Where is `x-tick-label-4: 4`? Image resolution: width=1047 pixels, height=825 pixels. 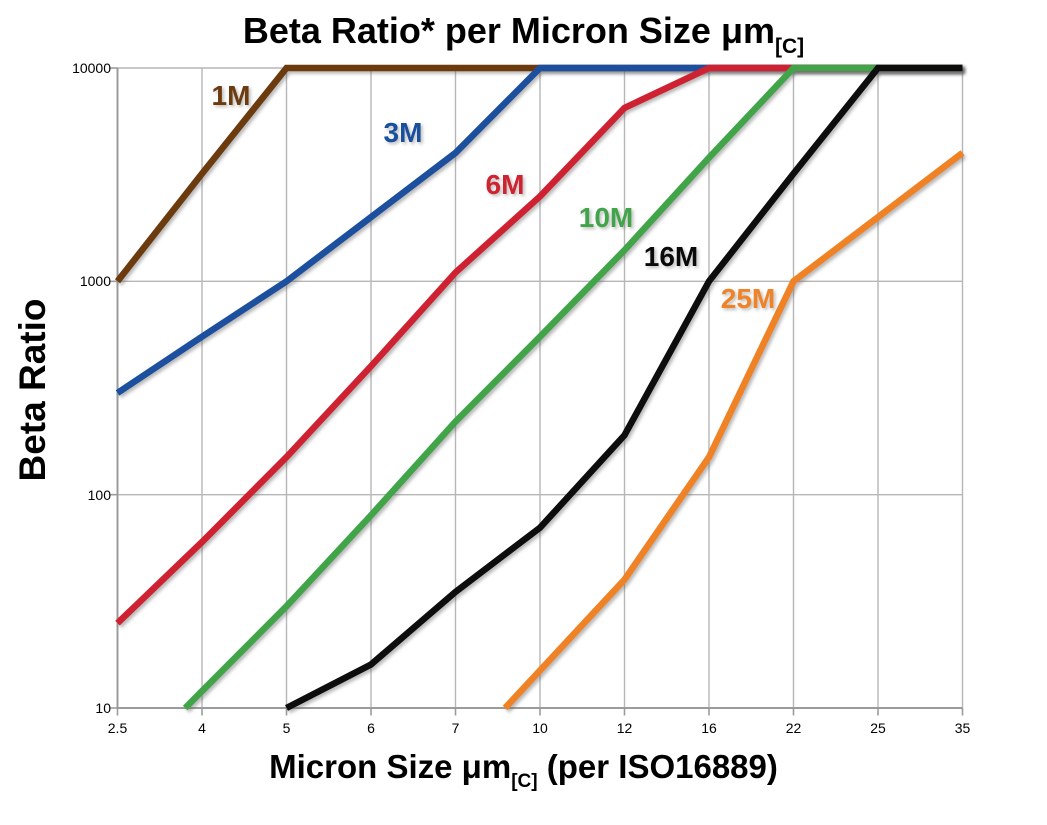 x-tick-label-4: 4 is located at coordinates (202, 728).